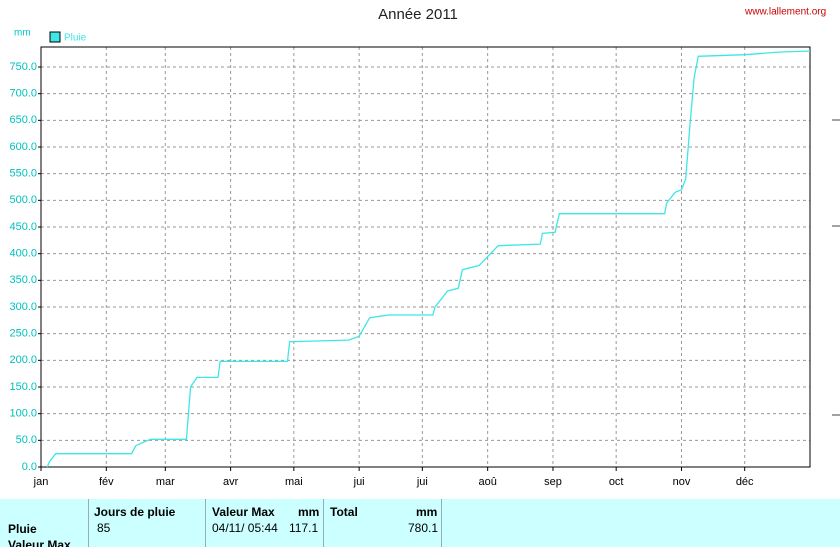  What do you see at coordinates (23, 227) in the screenshot?
I see `y-tick-label: 450.0` at bounding box center [23, 227].